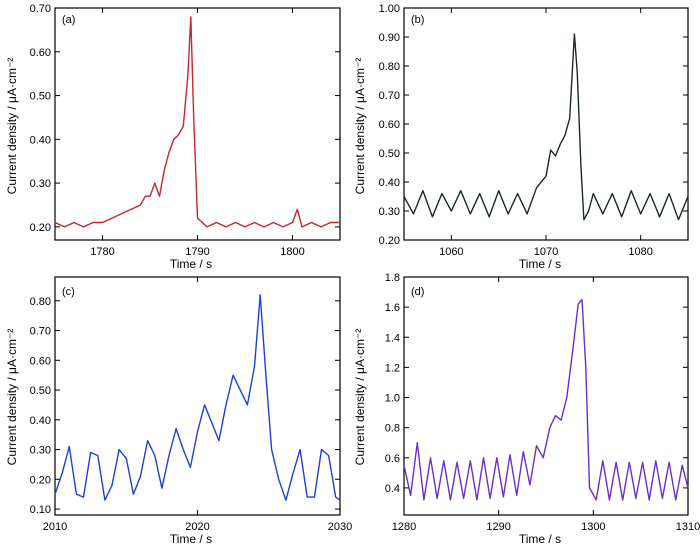  I want to click on panel-d-y-tick-label: 1.6, so click(392, 308).